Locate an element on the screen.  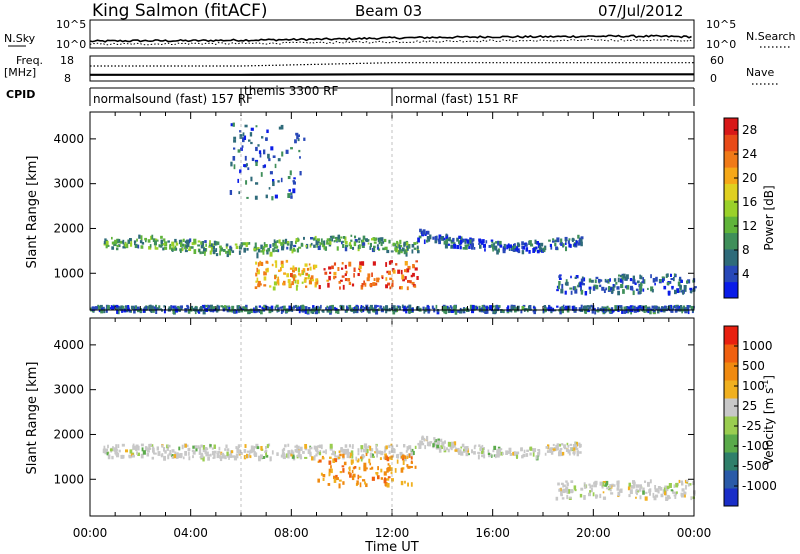
time-axis-ticks: 00:00 04:00 08:00 12:00 16:00 20:00 00:00 is located at coordinates (392, 533).